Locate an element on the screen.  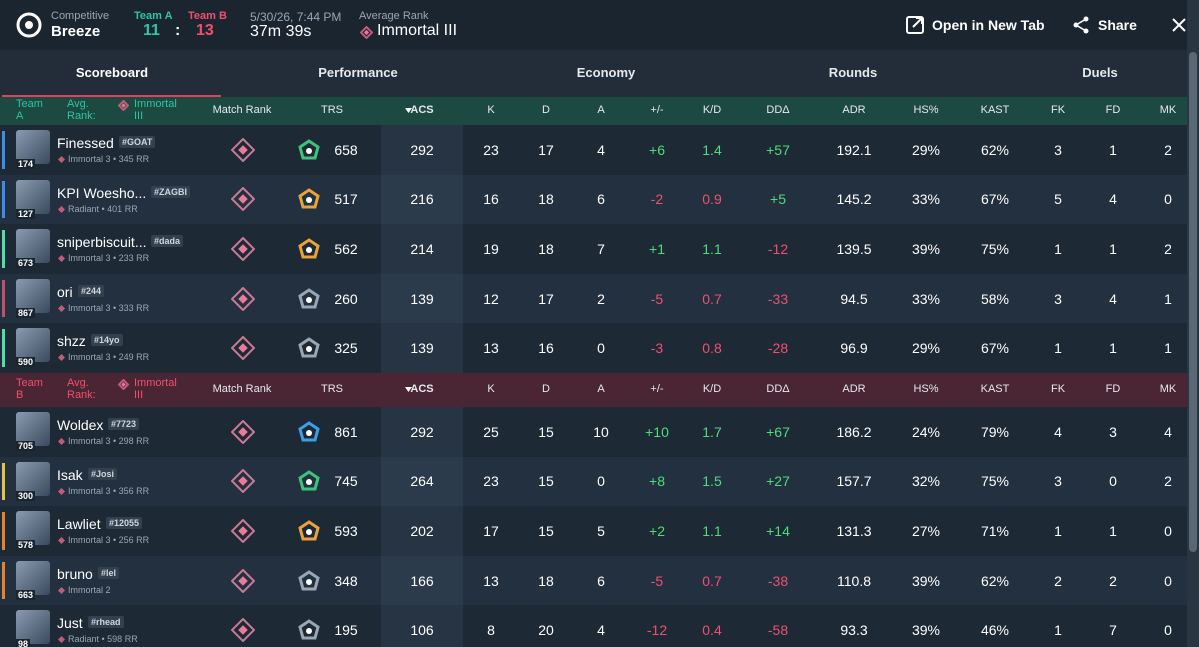
stat-cell: 6 is located at coordinates (601, 580).